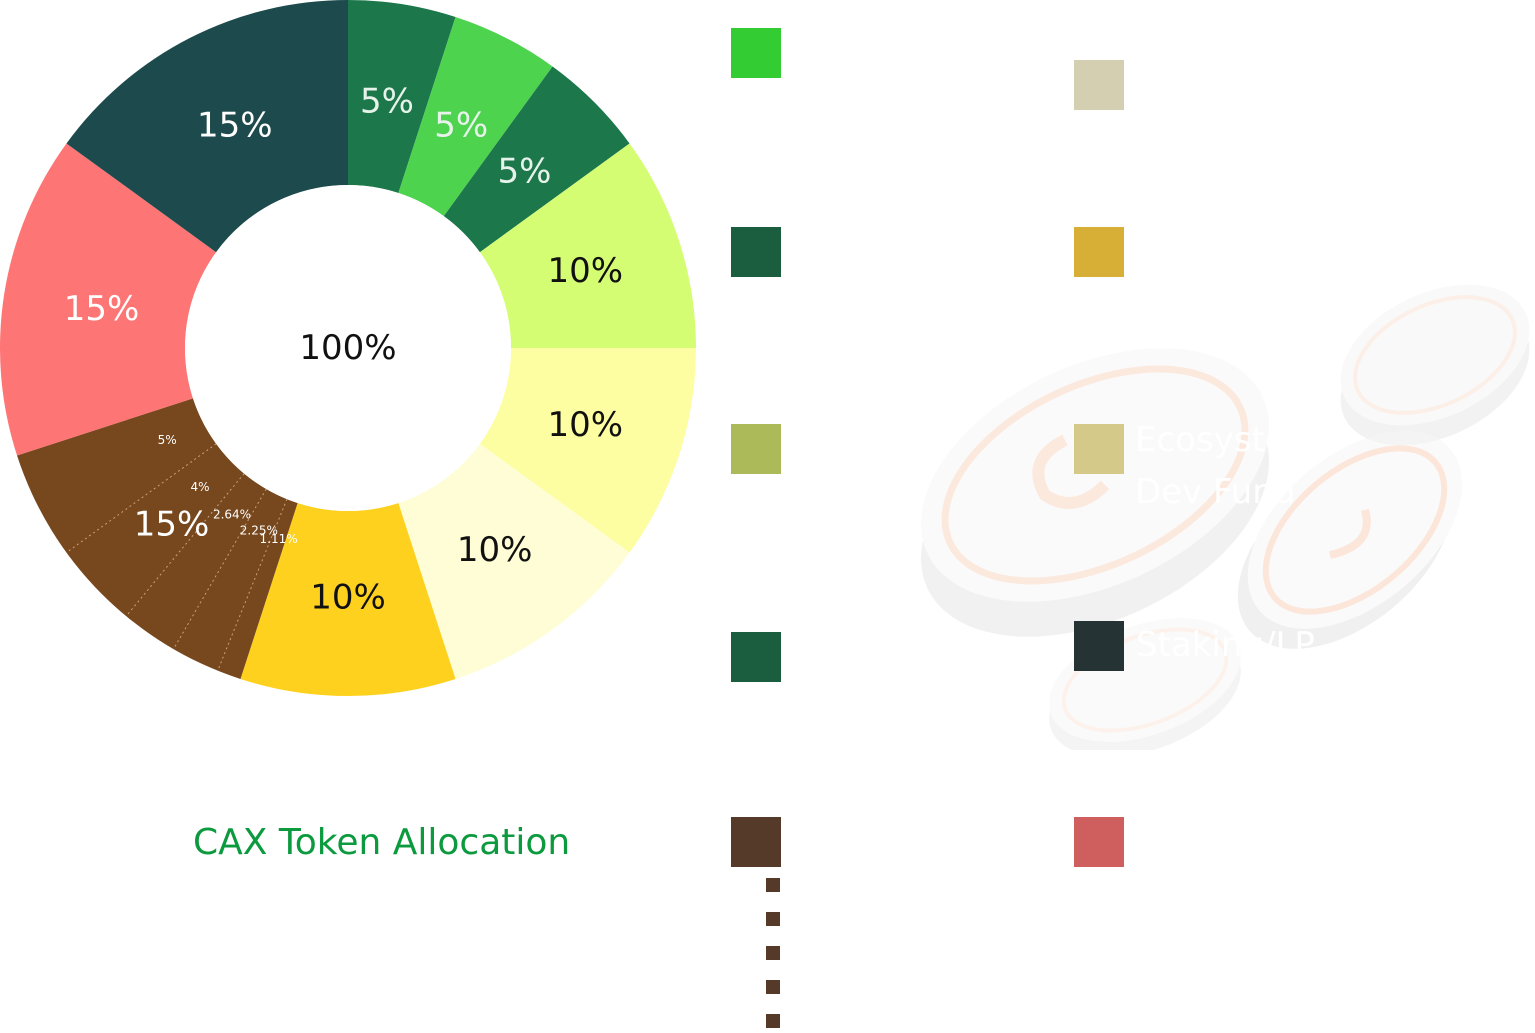 This screenshot has height=1033, width=1535. What do you see at coordinates (199, 487) in the screenshot?
I see `sub-segment-label-3: 4%` at bounding box center [199, 487].